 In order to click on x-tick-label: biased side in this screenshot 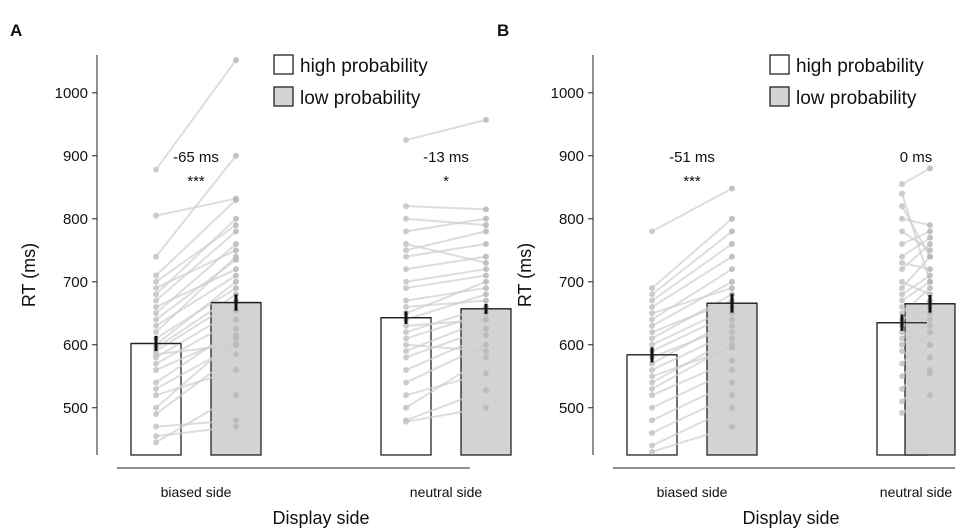, I will do `click(692, 492)`.